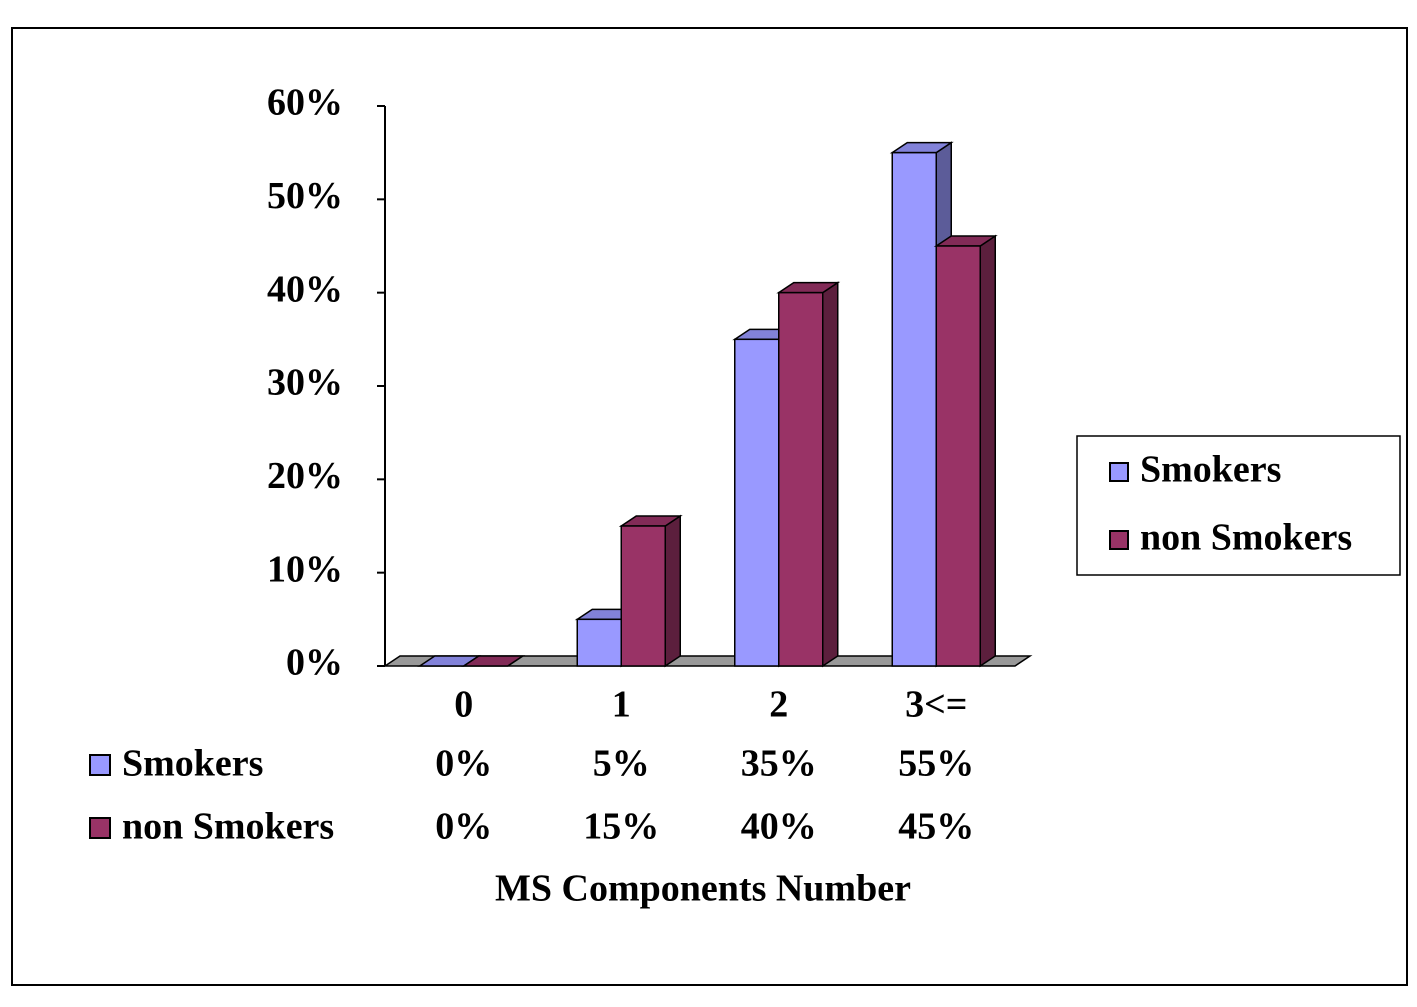 The height and width of the screenshot is (1007, 1417). What do you see at coordinates (936, 705) in the screenshot?
I see `x-tick-label: 3<=` at bounding box center [936, 705].